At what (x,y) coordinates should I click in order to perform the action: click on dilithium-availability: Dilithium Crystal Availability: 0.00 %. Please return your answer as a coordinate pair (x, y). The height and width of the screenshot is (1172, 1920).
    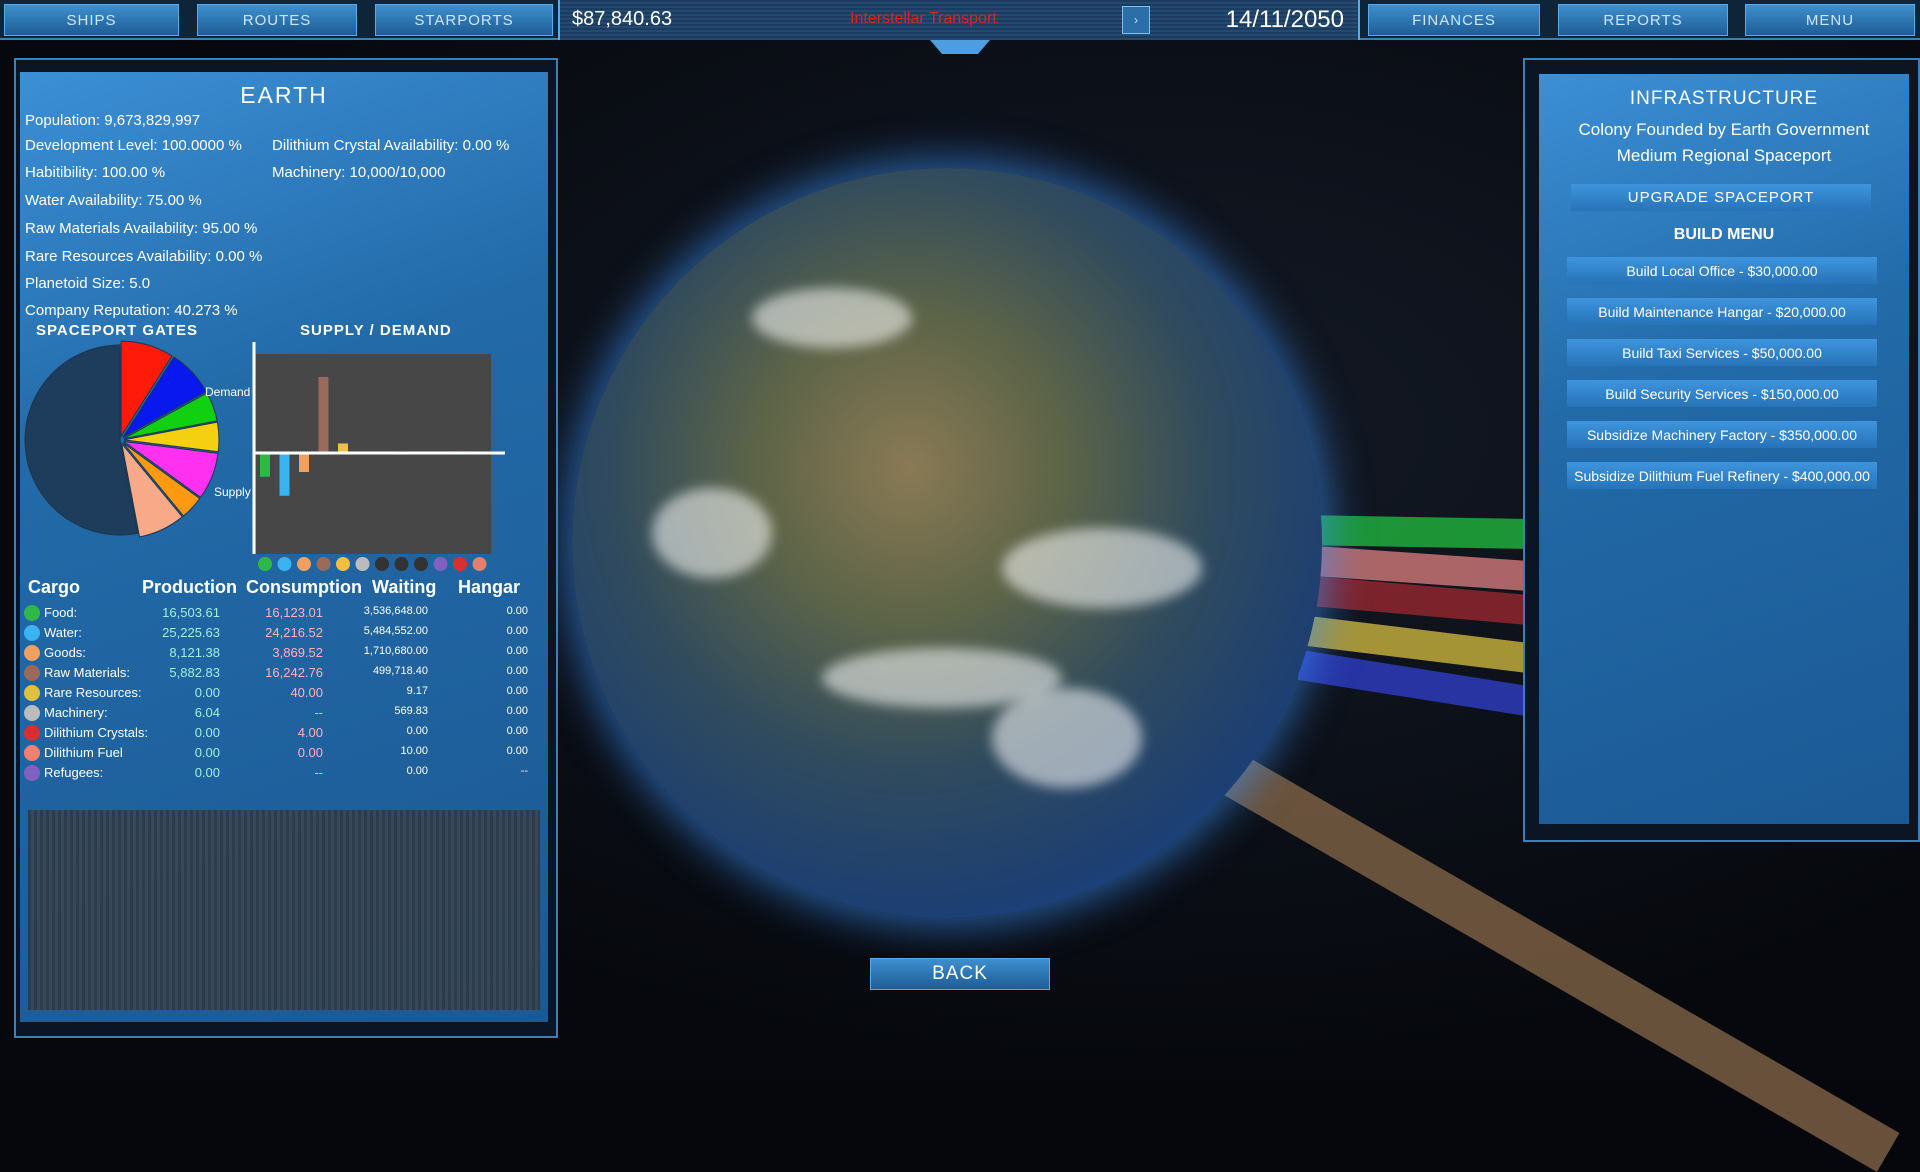
    Looking at the image, I should click on (391, 145).